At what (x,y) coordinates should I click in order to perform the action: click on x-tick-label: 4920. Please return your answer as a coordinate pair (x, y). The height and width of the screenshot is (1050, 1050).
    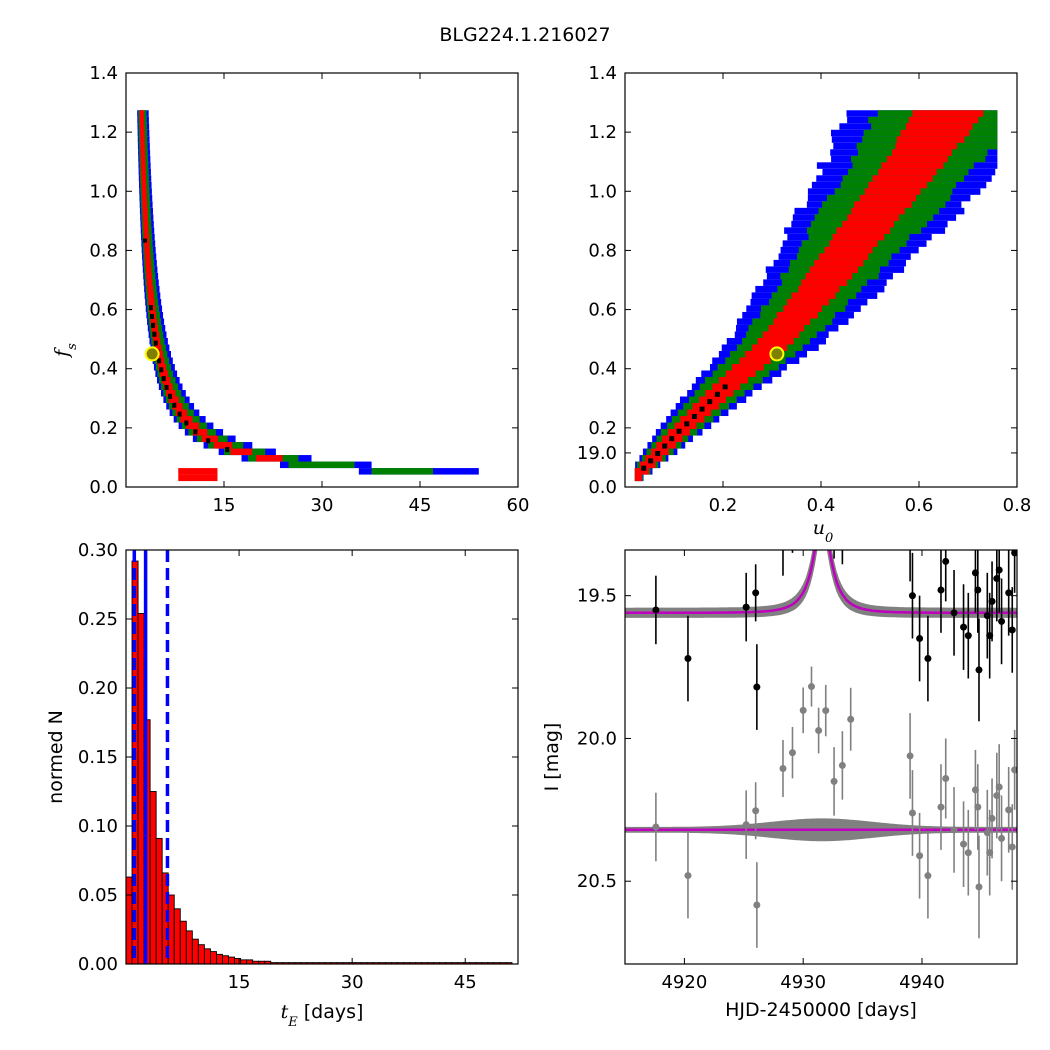
    Looking at the image, I should click on (684, 982).